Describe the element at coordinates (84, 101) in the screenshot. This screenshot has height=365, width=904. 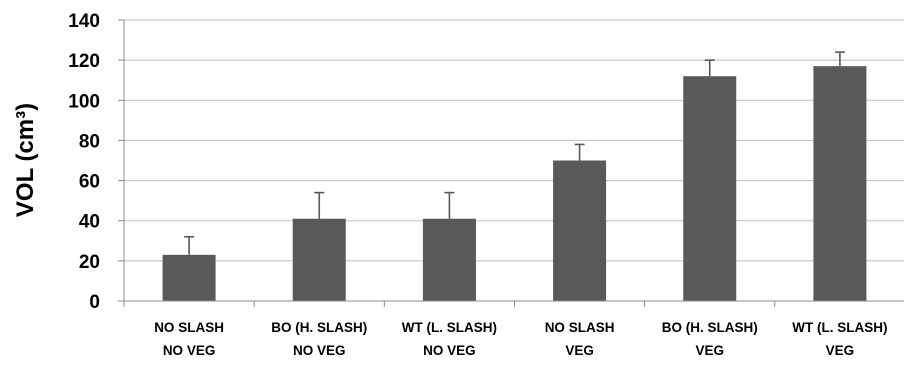
I see `y-tick-label: 100` at that location.